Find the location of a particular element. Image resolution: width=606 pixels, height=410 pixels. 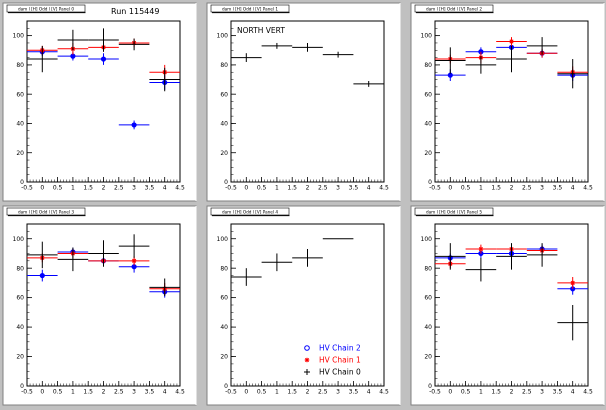

pad-title-text: dam l [H] Odd l [V] Panel 5 is located at coordinates (454, 212).